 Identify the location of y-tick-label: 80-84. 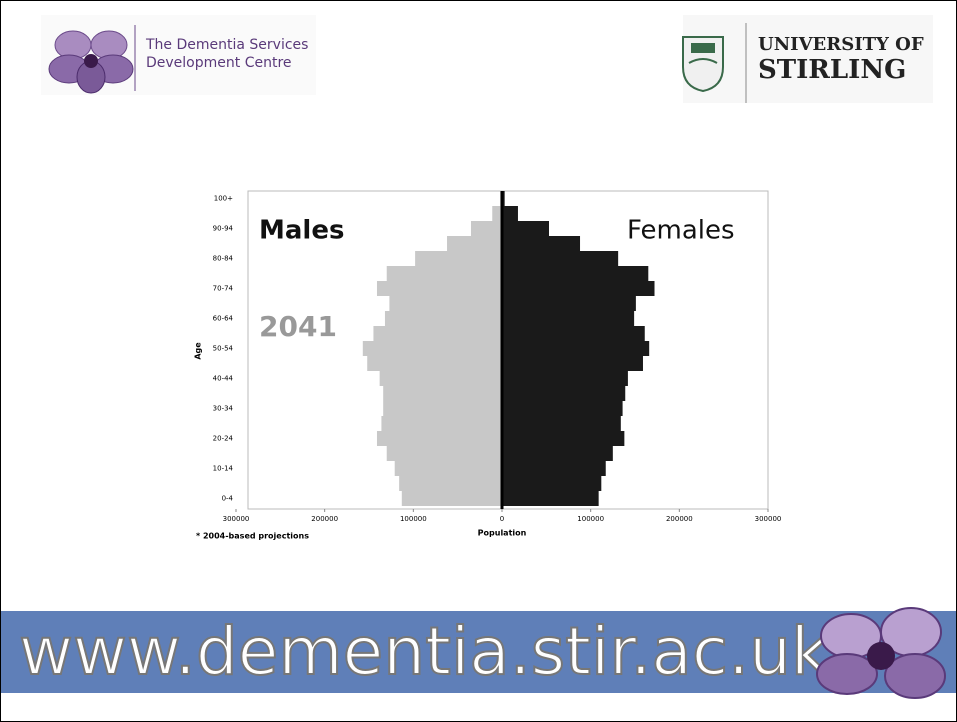
(223, 259).